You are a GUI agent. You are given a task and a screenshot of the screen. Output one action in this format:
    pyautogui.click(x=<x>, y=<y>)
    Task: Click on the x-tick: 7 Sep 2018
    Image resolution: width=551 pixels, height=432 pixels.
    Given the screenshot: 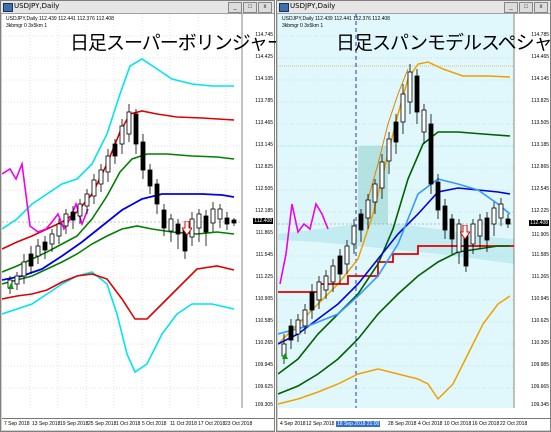 What is the action you would take?
    pyautogui.click(x=17, y=424)
    